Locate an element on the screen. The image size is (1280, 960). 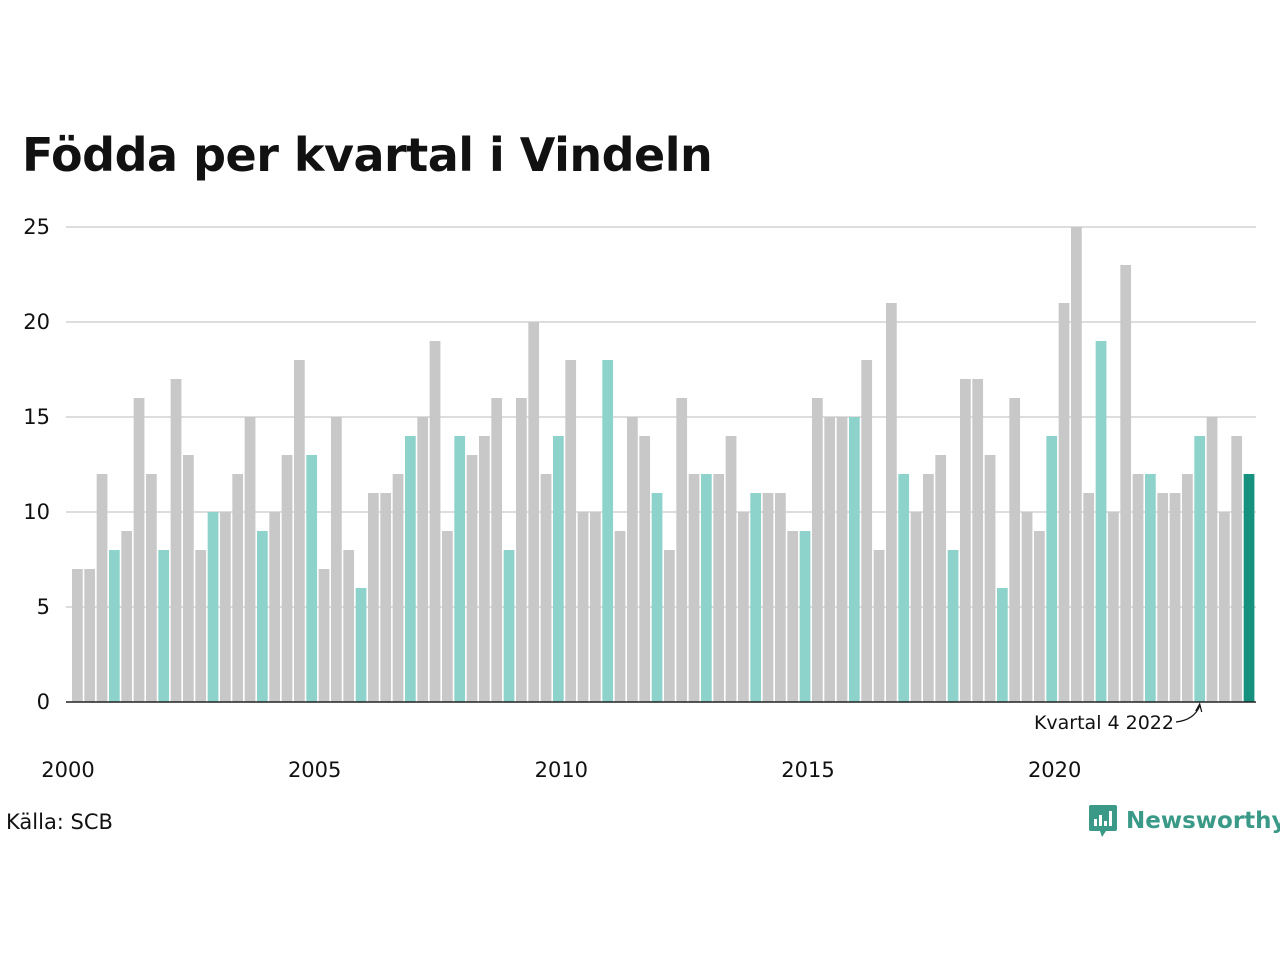
annotation: Kvartal 4 2022 is located at coordinates (1118, 718).